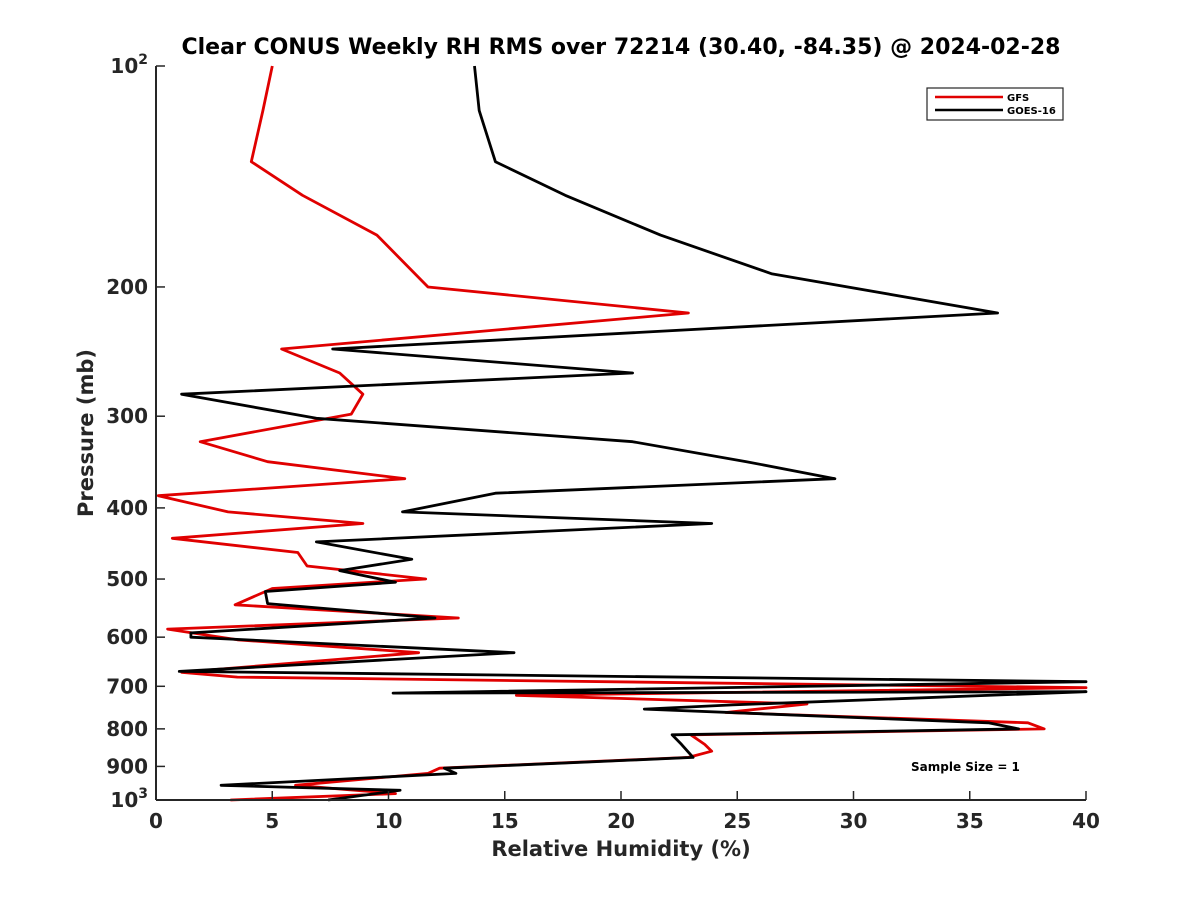 The height and width of the screenshot is (900, 1200). I want to click on y-tick-label: 400, so click(127, 508).